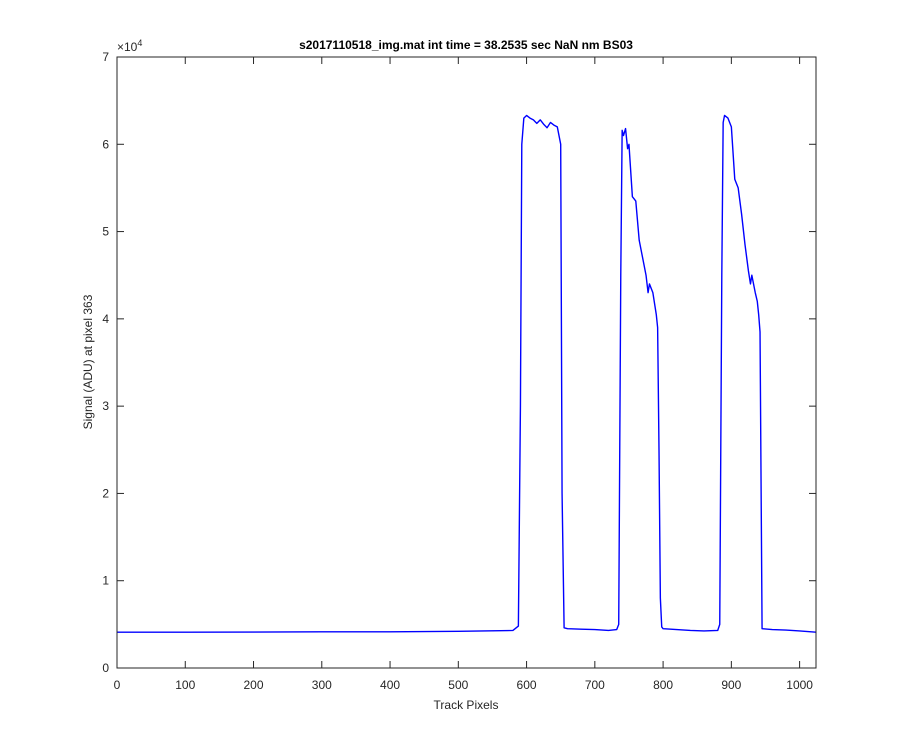 This screenshot has width=900, height=750. I want to click on y-tick-label: 5, so click(105, 232).